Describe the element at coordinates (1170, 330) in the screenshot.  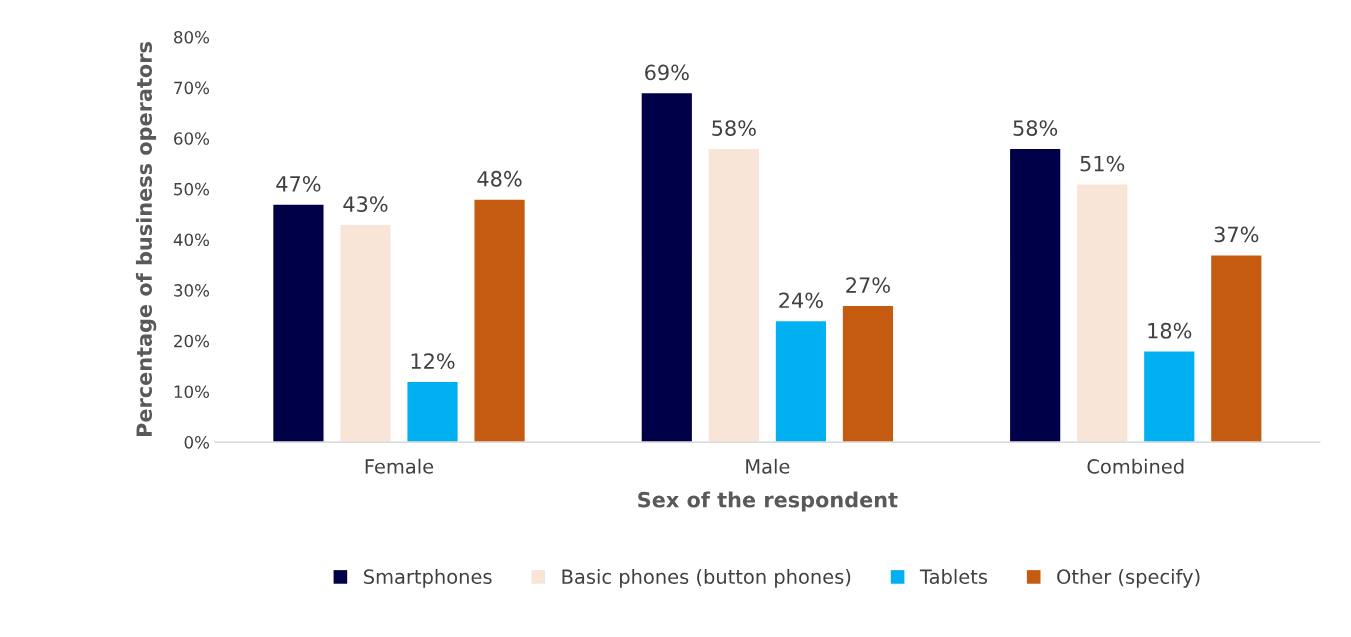
I see `data-label: 18%` at that location.